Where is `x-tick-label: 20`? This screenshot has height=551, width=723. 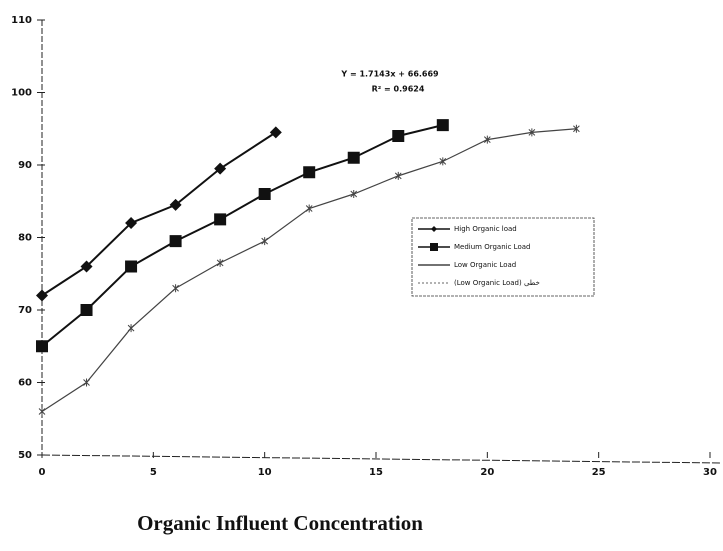 x-tick-label: 20 is located at coordinates (487, 472).